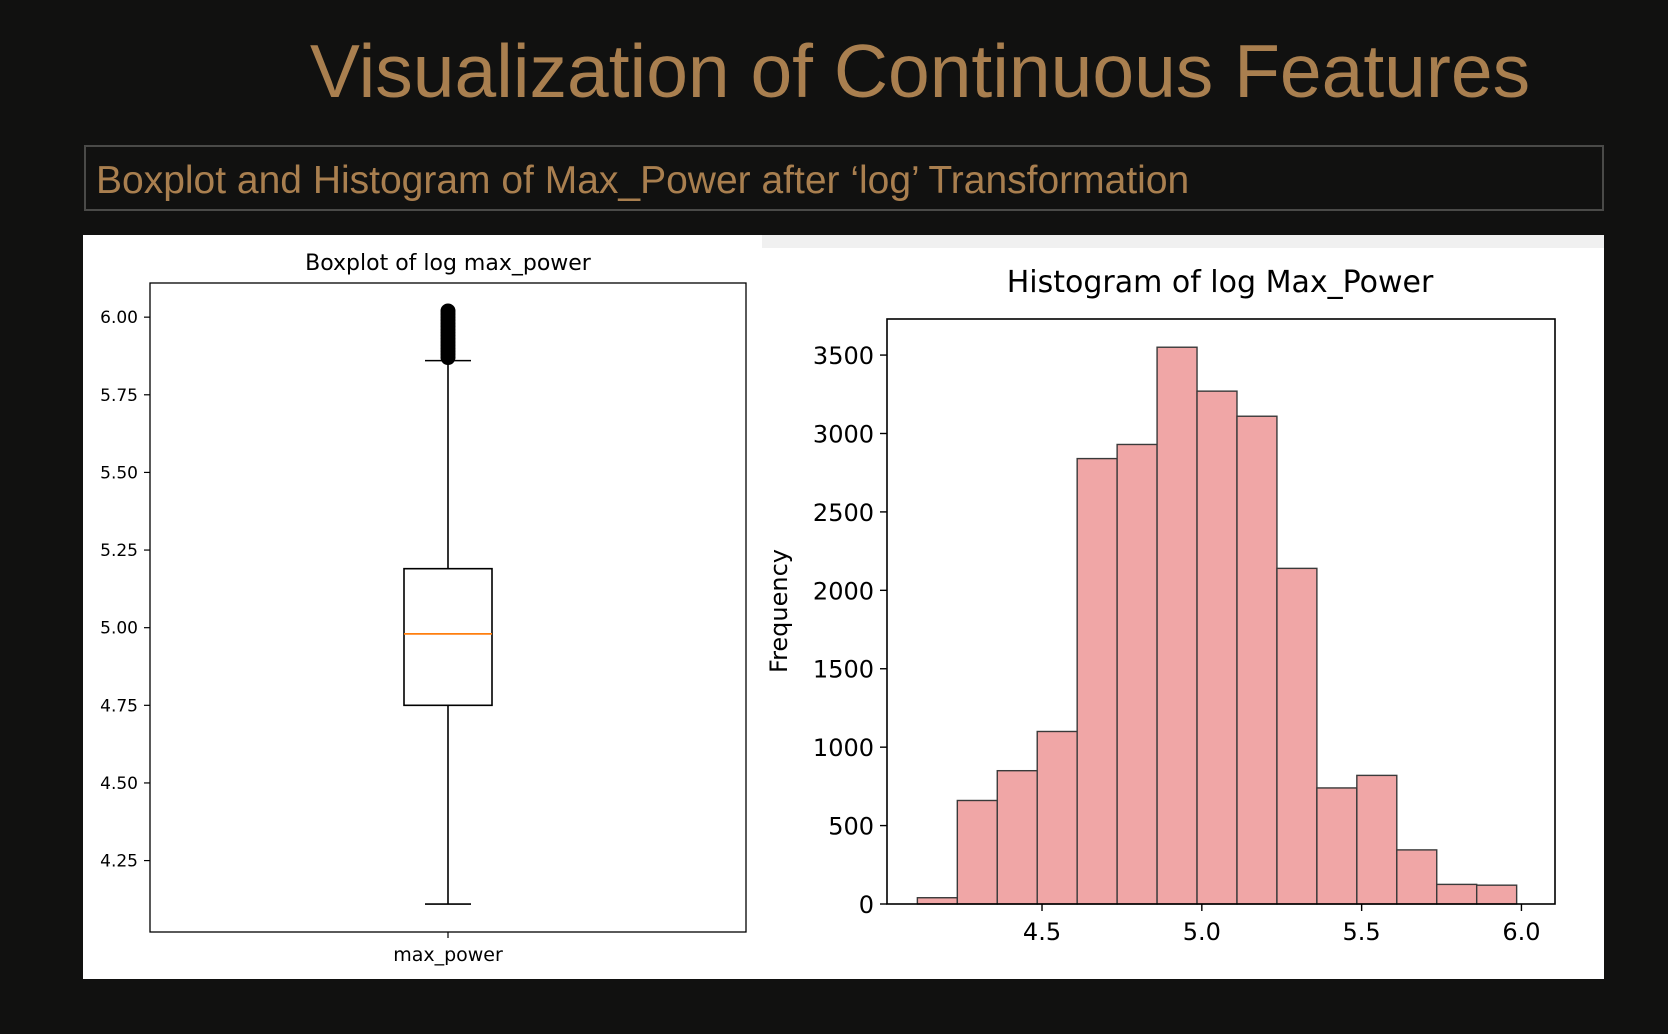 The height and width of the screenshot is (1034, 1668). I want to click on boxplot-y-tick-label: 4.75, so click(119, 706).